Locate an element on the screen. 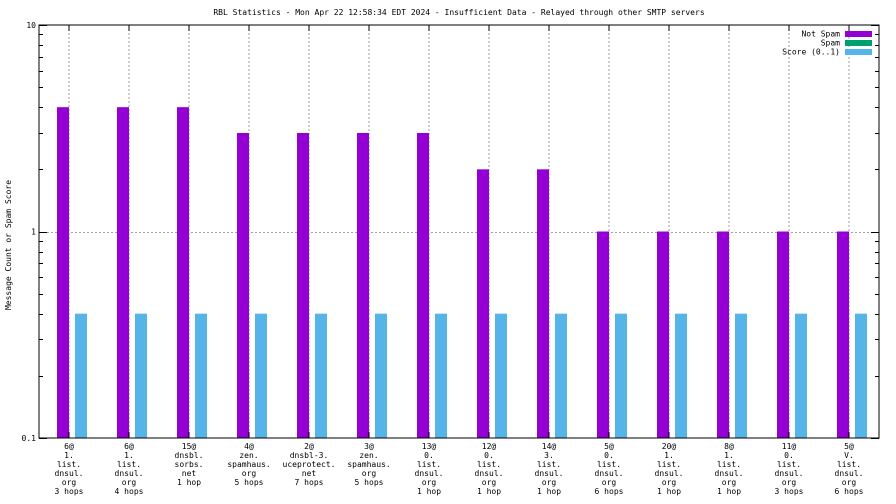 The width and height of the screenshot is (896, 504). x-tick-label: 12@ 0. list. dnsul. org 1 hop is located at coordinates (489, 469).